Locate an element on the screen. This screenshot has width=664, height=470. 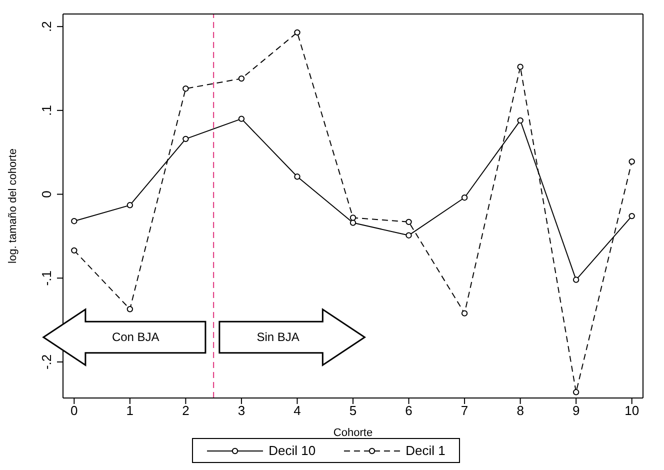
y-tick-label: 0 is located at coordinates (46, 194).